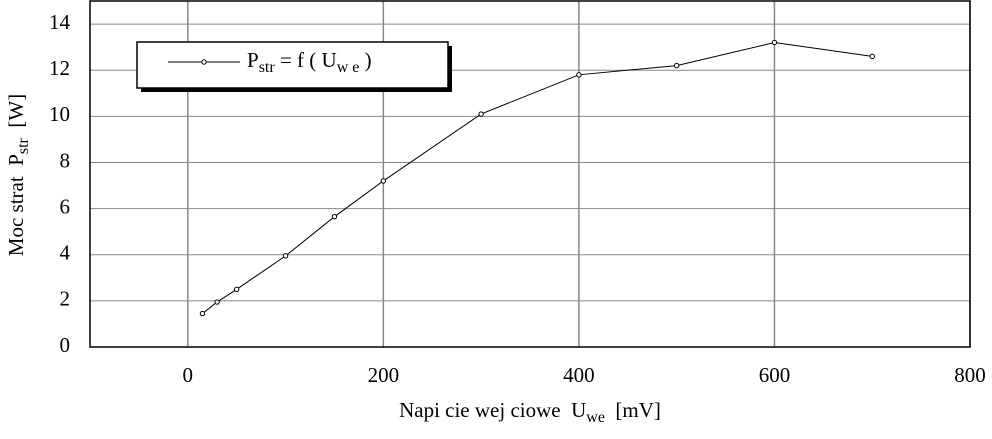 Image resolution: width=992 pixels, height=439 pixels. What do you see at coordinates (365, 60) in the screenshot?
I see `label-part: )` at bounding box center [365, 60].